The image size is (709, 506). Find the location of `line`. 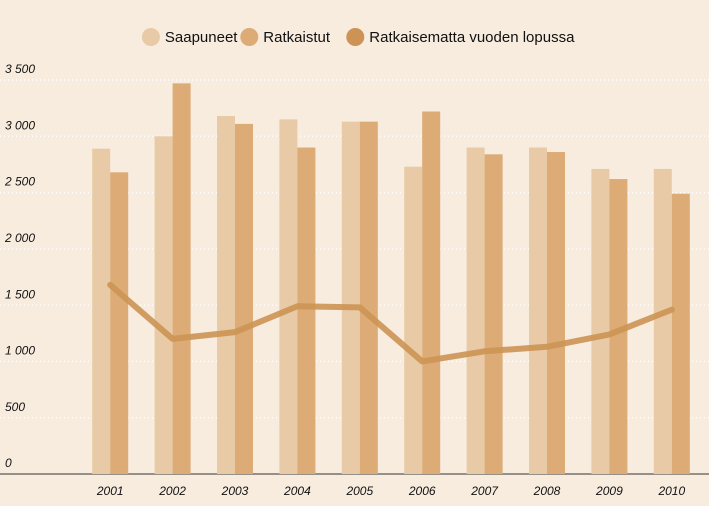

line is located at coordinates (391, 323).